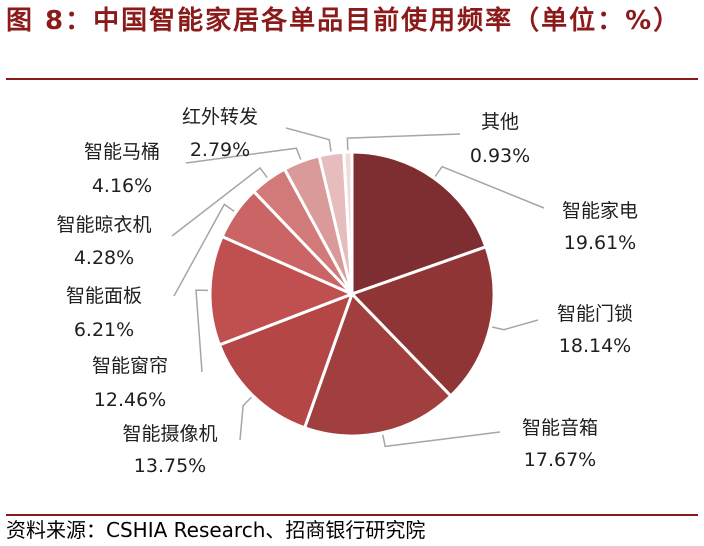 The width and height of the screenshot is (704, 546). Describe the element at coordinates (595, 346) in the screenshot. I see `slice-value-label-2: 18.14%` at that location.